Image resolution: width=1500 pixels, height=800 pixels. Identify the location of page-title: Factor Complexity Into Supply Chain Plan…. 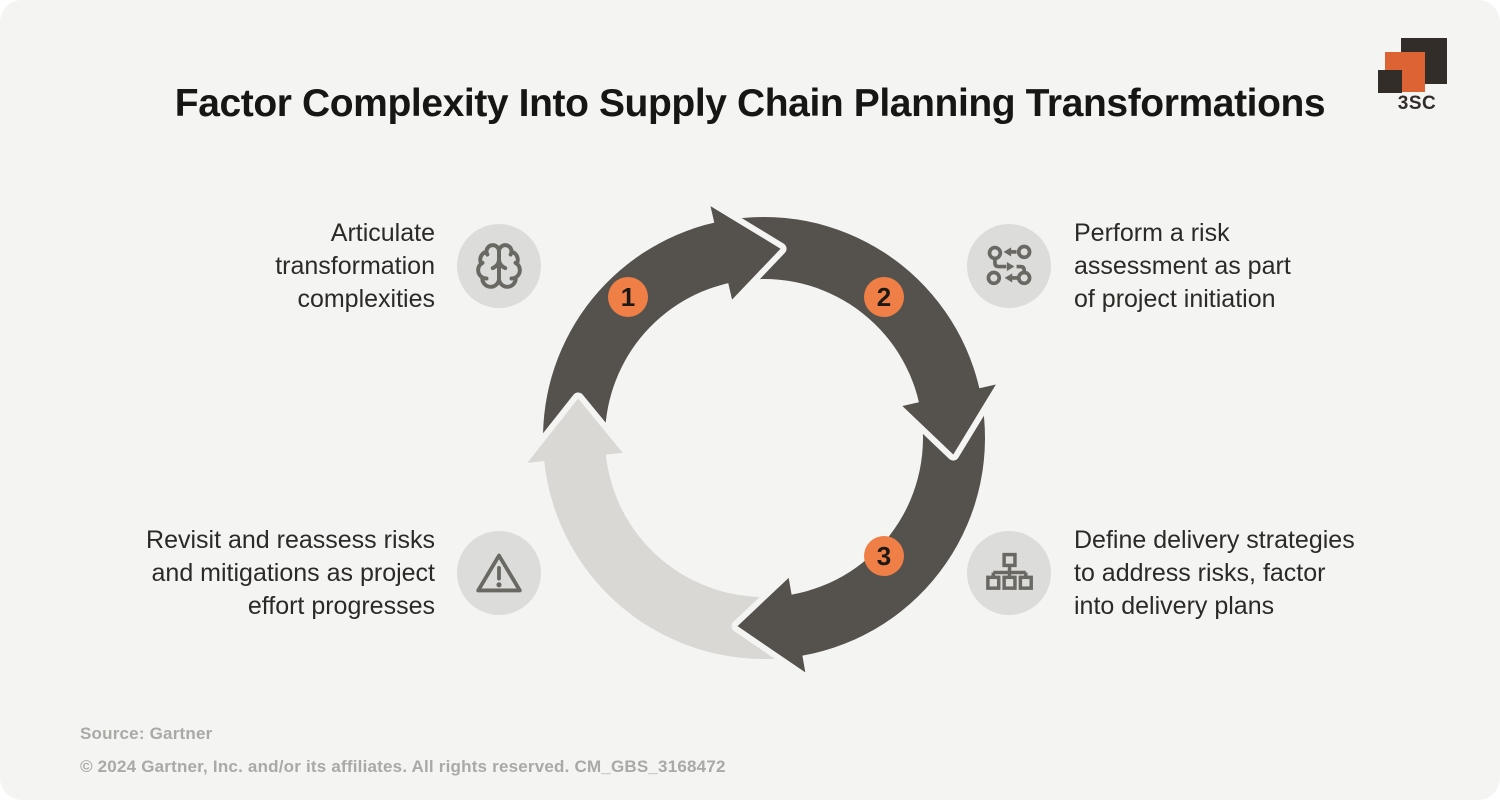
(750, 103).